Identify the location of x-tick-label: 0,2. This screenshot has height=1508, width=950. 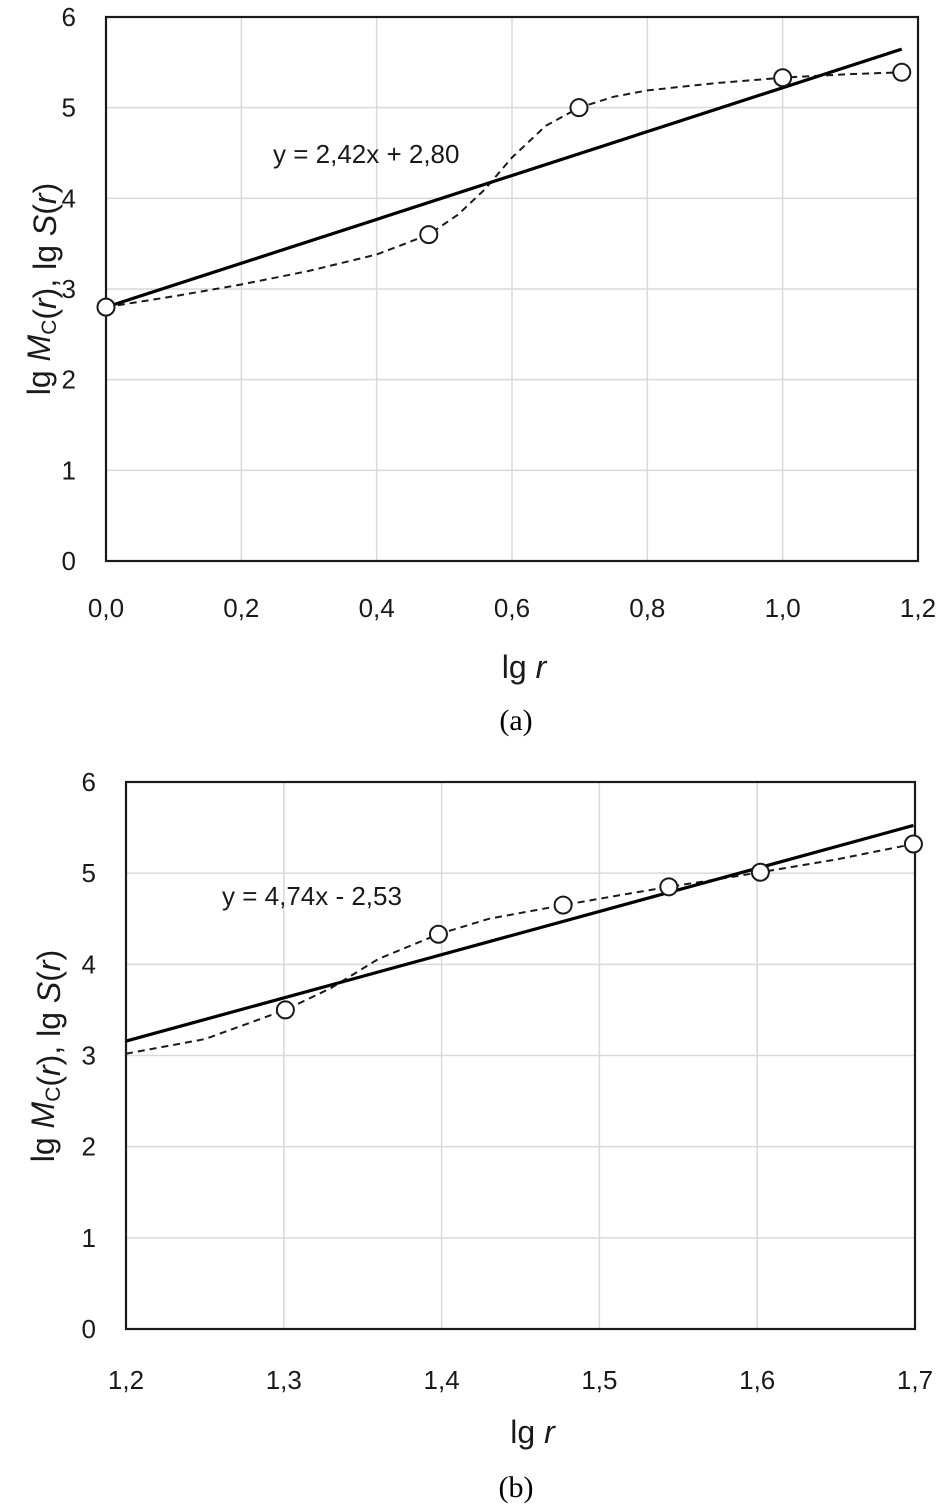
(241, 608).